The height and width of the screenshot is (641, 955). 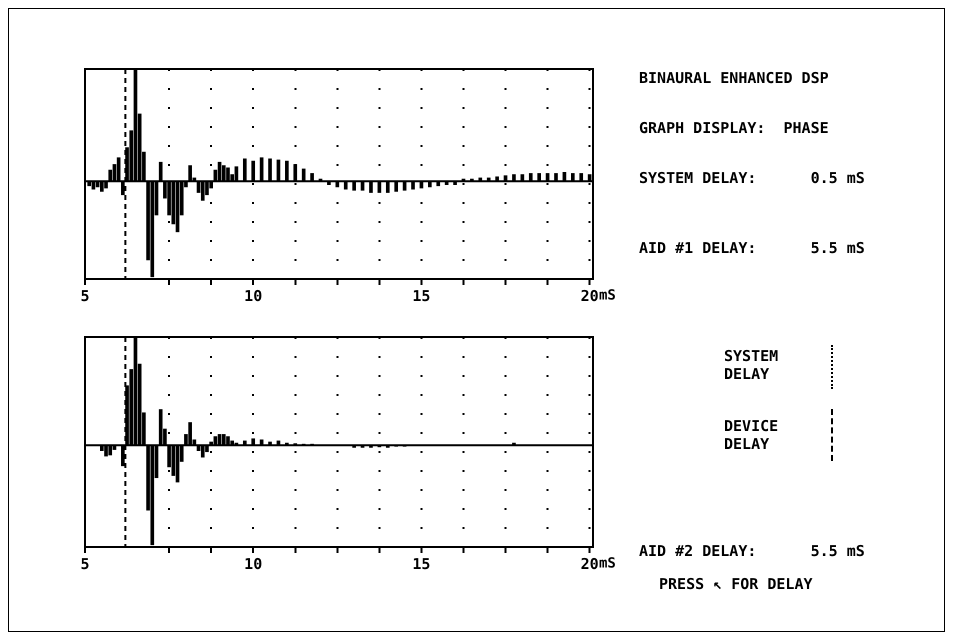 I want to click on text: GRAPH DISPLAY: PHASE, so click(x=734, y=128).